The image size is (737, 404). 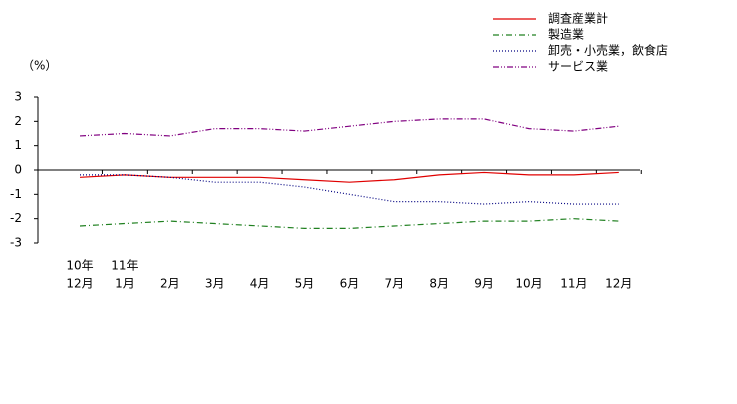 I want to click on x-tick-label: 1月, so click(x=125, y=284).